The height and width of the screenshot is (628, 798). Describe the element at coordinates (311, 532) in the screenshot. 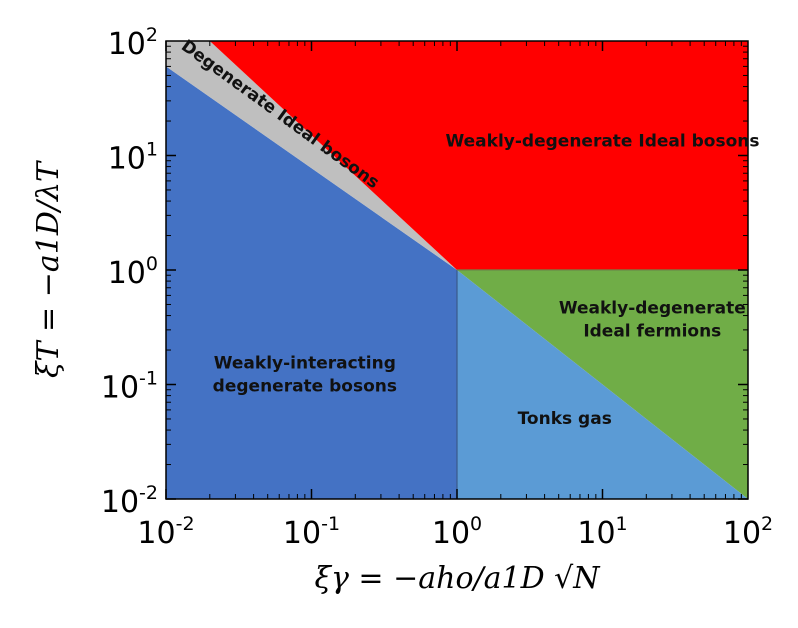

I see `x-tick-label: 10⁻¹` at that location.